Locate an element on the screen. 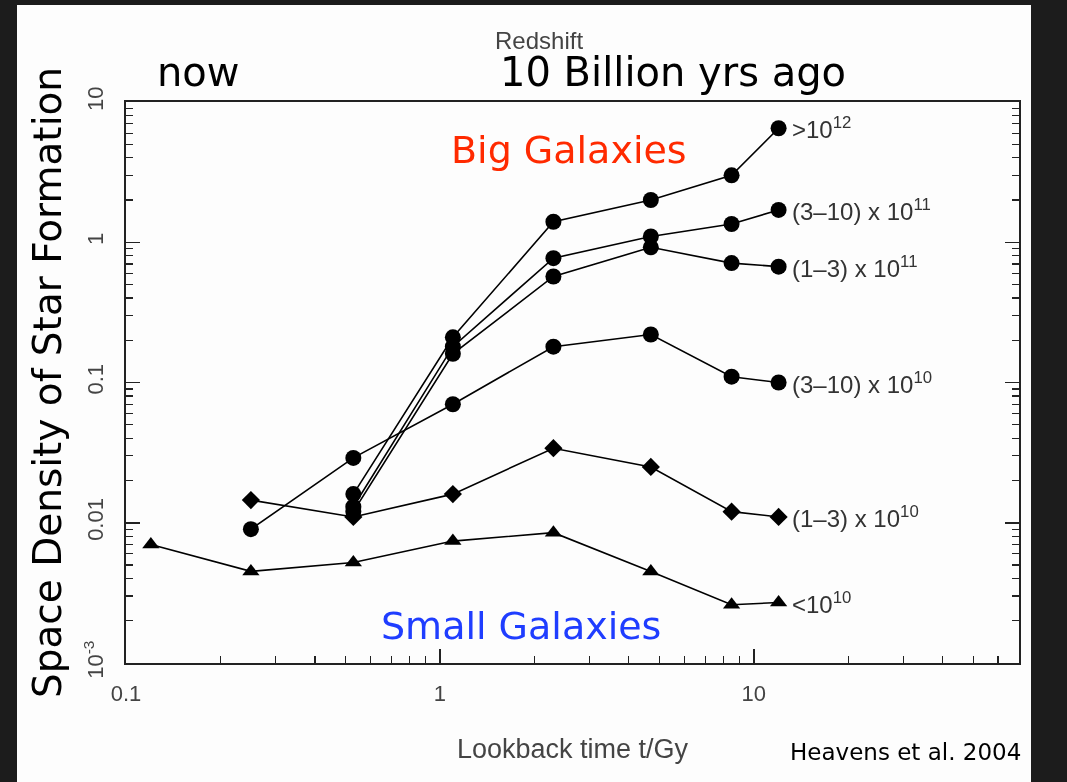 Image resolution: width=1067 pixels, height=782 pixels. series-label: <10$^{10}$ is located at coordinates (822, 603).